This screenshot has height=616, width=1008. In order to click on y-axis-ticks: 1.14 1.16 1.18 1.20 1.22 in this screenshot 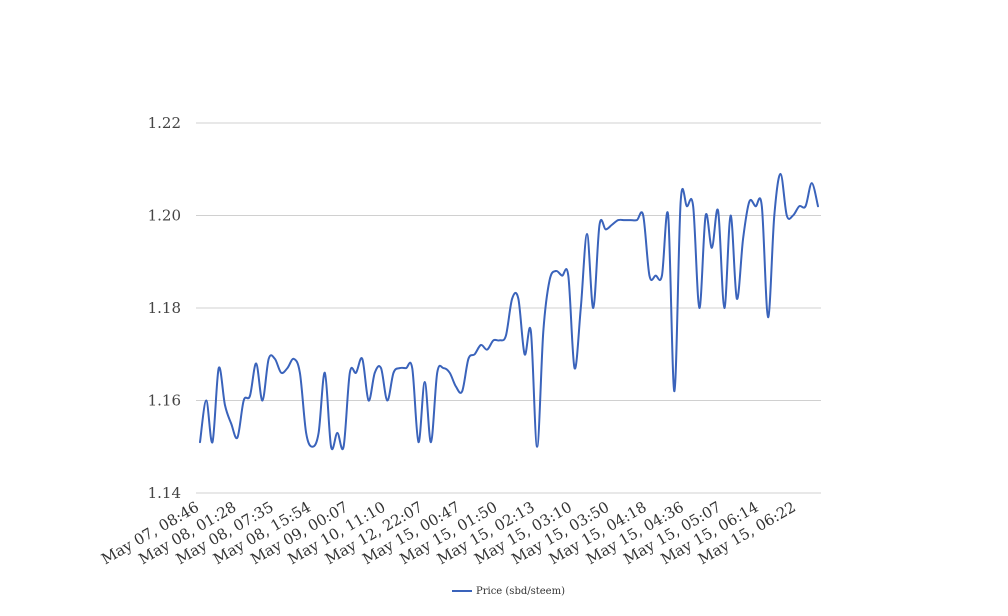, I will do `click(164, 308)`.